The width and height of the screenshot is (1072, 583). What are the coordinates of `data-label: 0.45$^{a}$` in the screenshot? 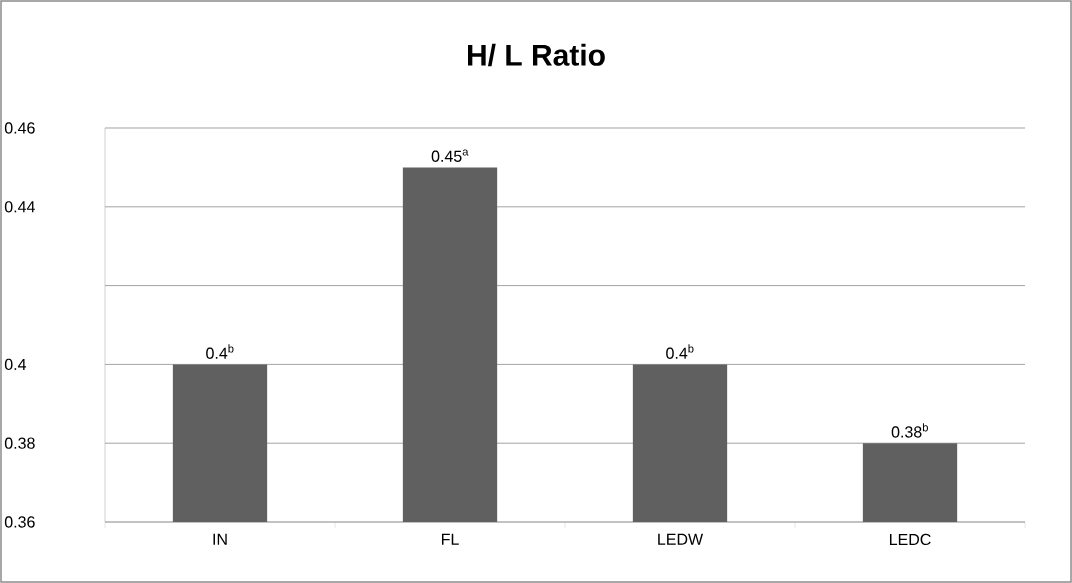 It's located at (450, 155).